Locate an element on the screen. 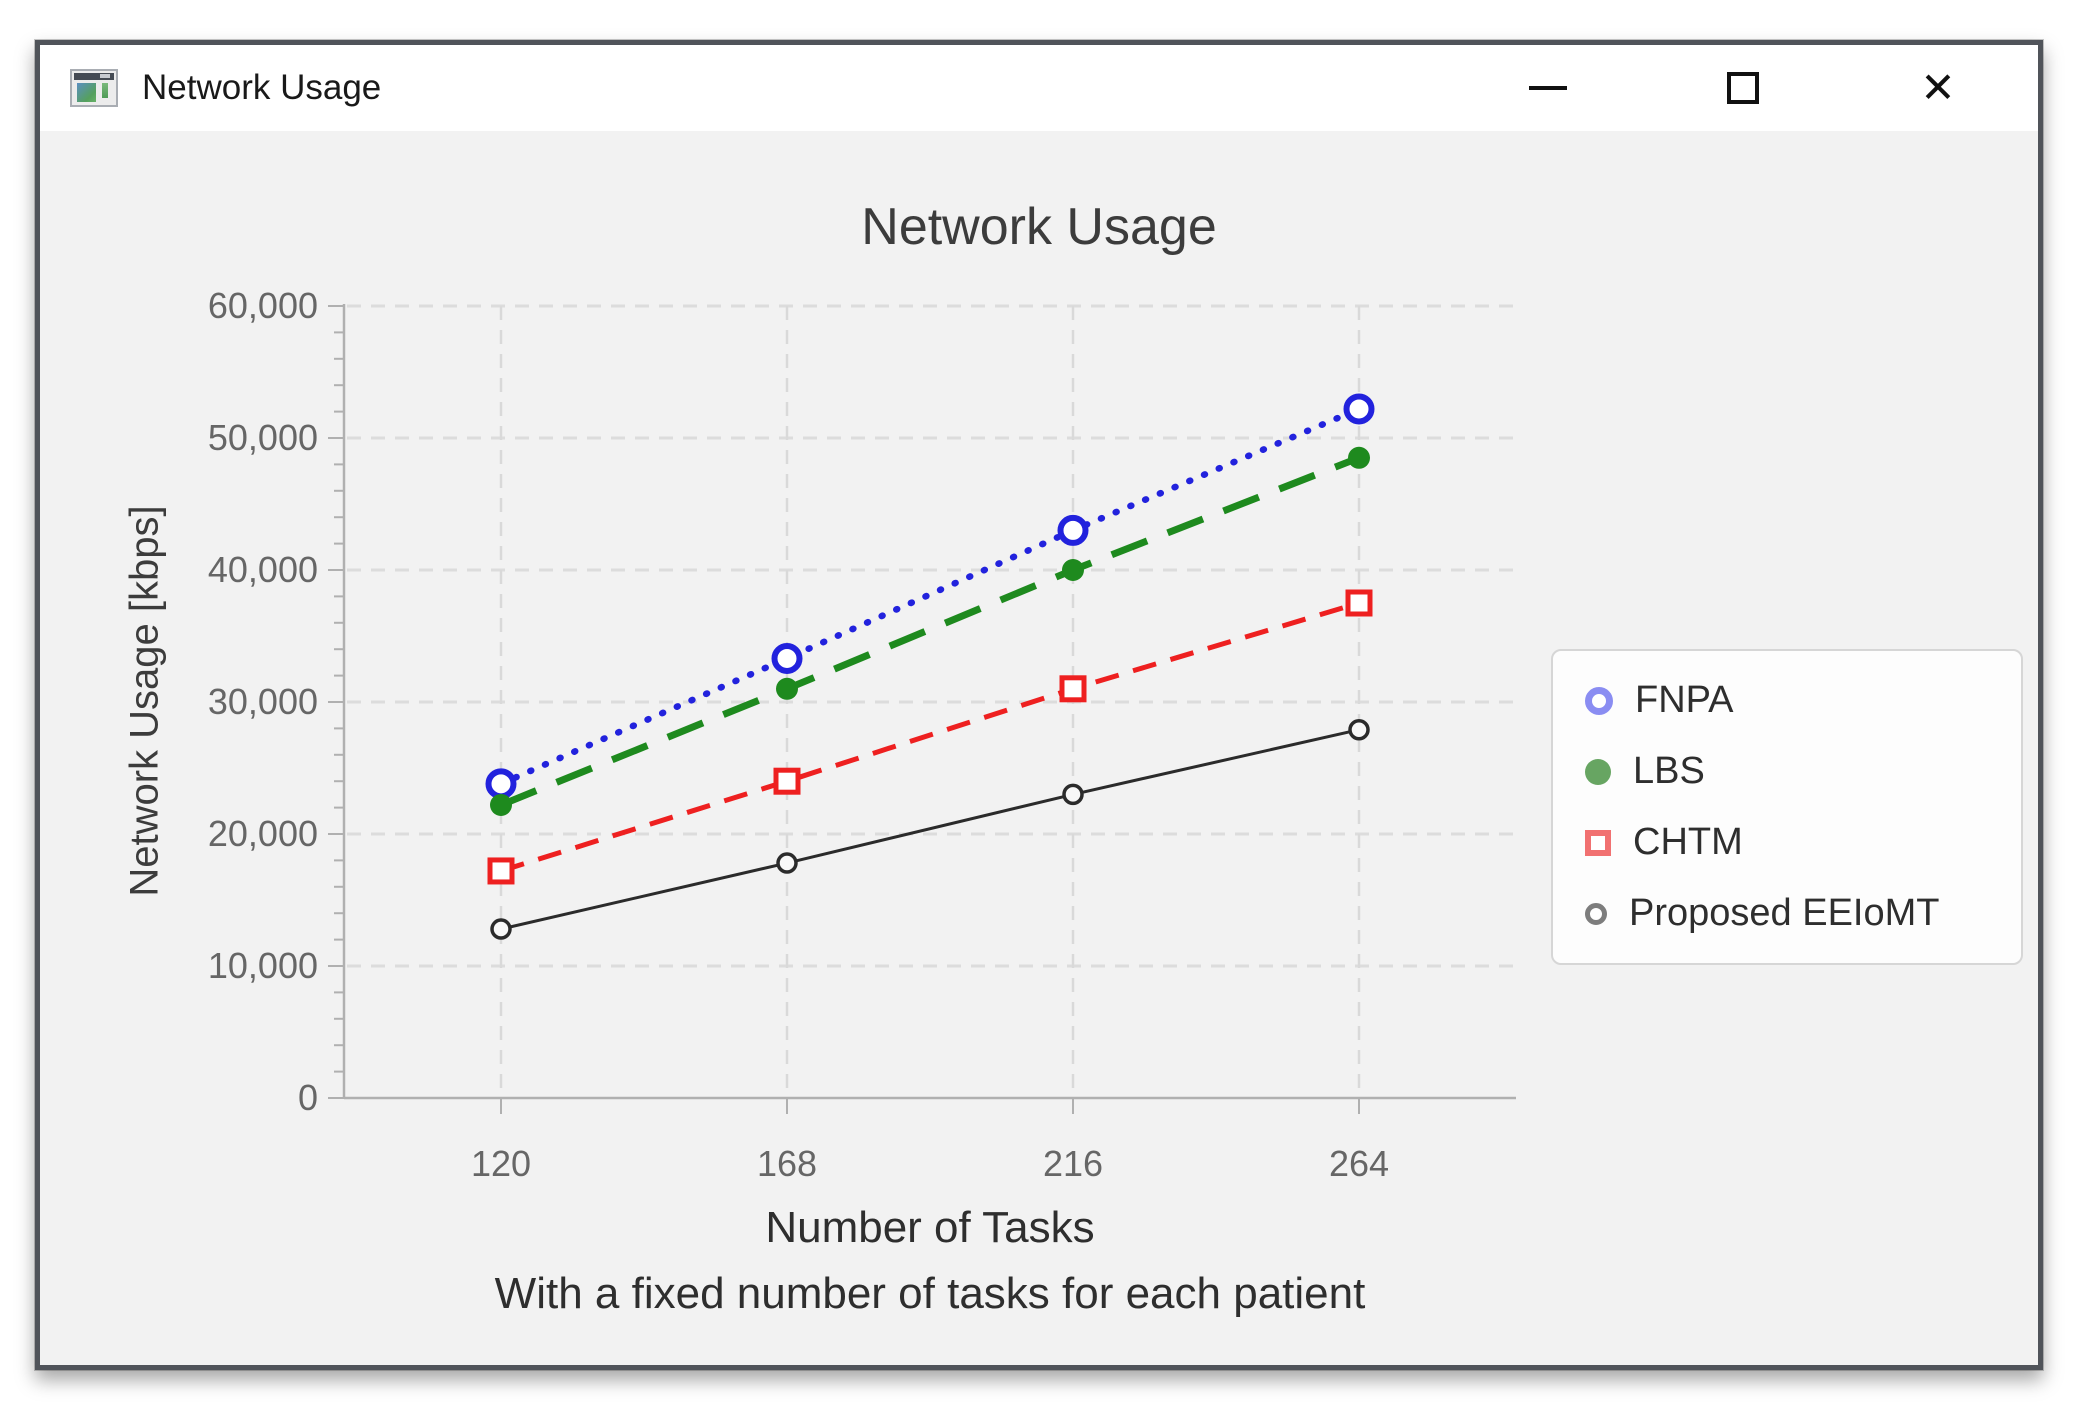 The height and width of the screenshot is (1410, 2078). legend-item: LBS is located at coordinates (1787, 771).